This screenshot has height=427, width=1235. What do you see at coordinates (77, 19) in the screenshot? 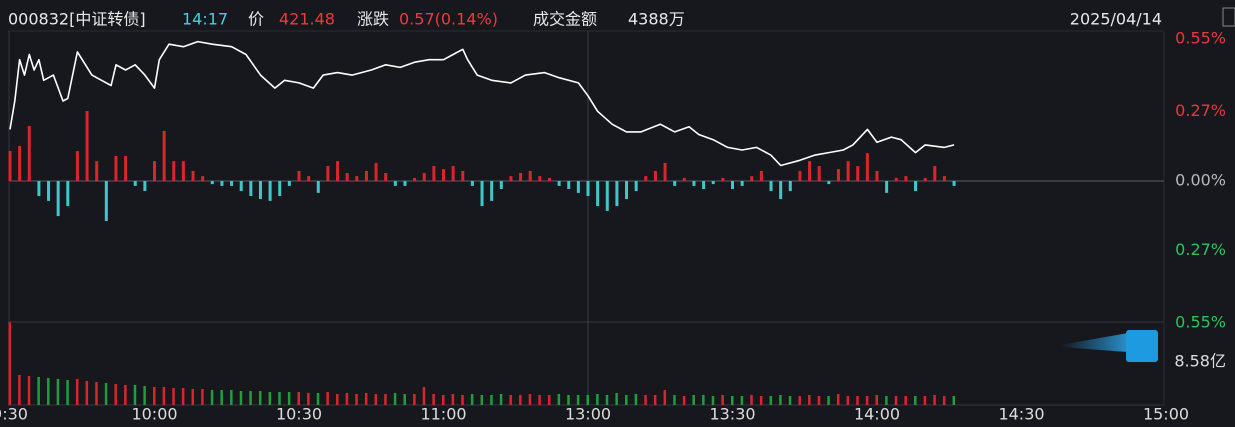
I see `code: 000832[中证转债]` at bounding box center [77, 19].